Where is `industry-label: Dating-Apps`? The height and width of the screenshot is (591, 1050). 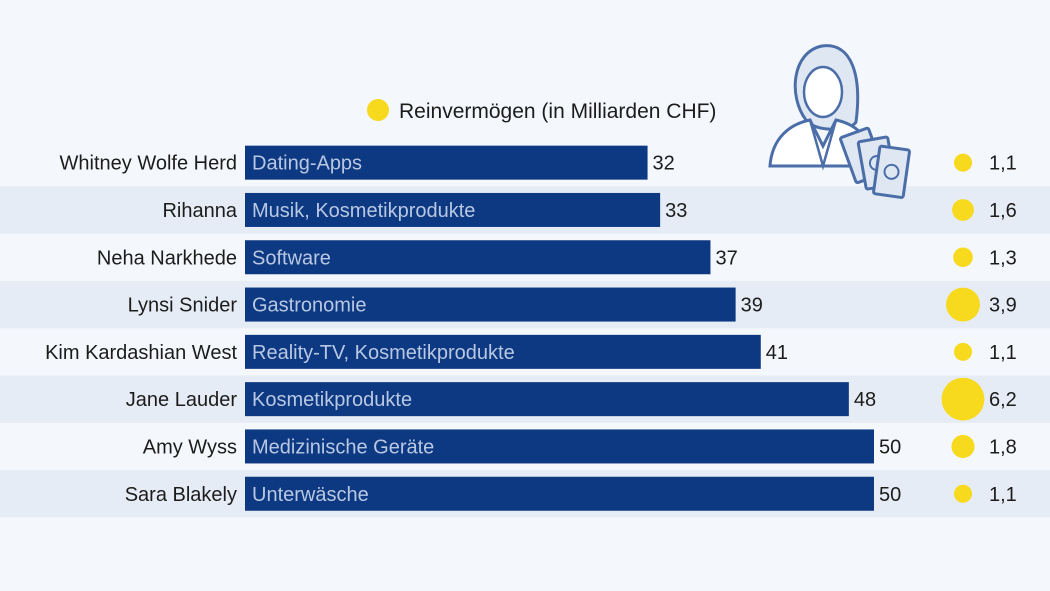 industry-label: Dating-Apps is located at coordinates (307, 164).